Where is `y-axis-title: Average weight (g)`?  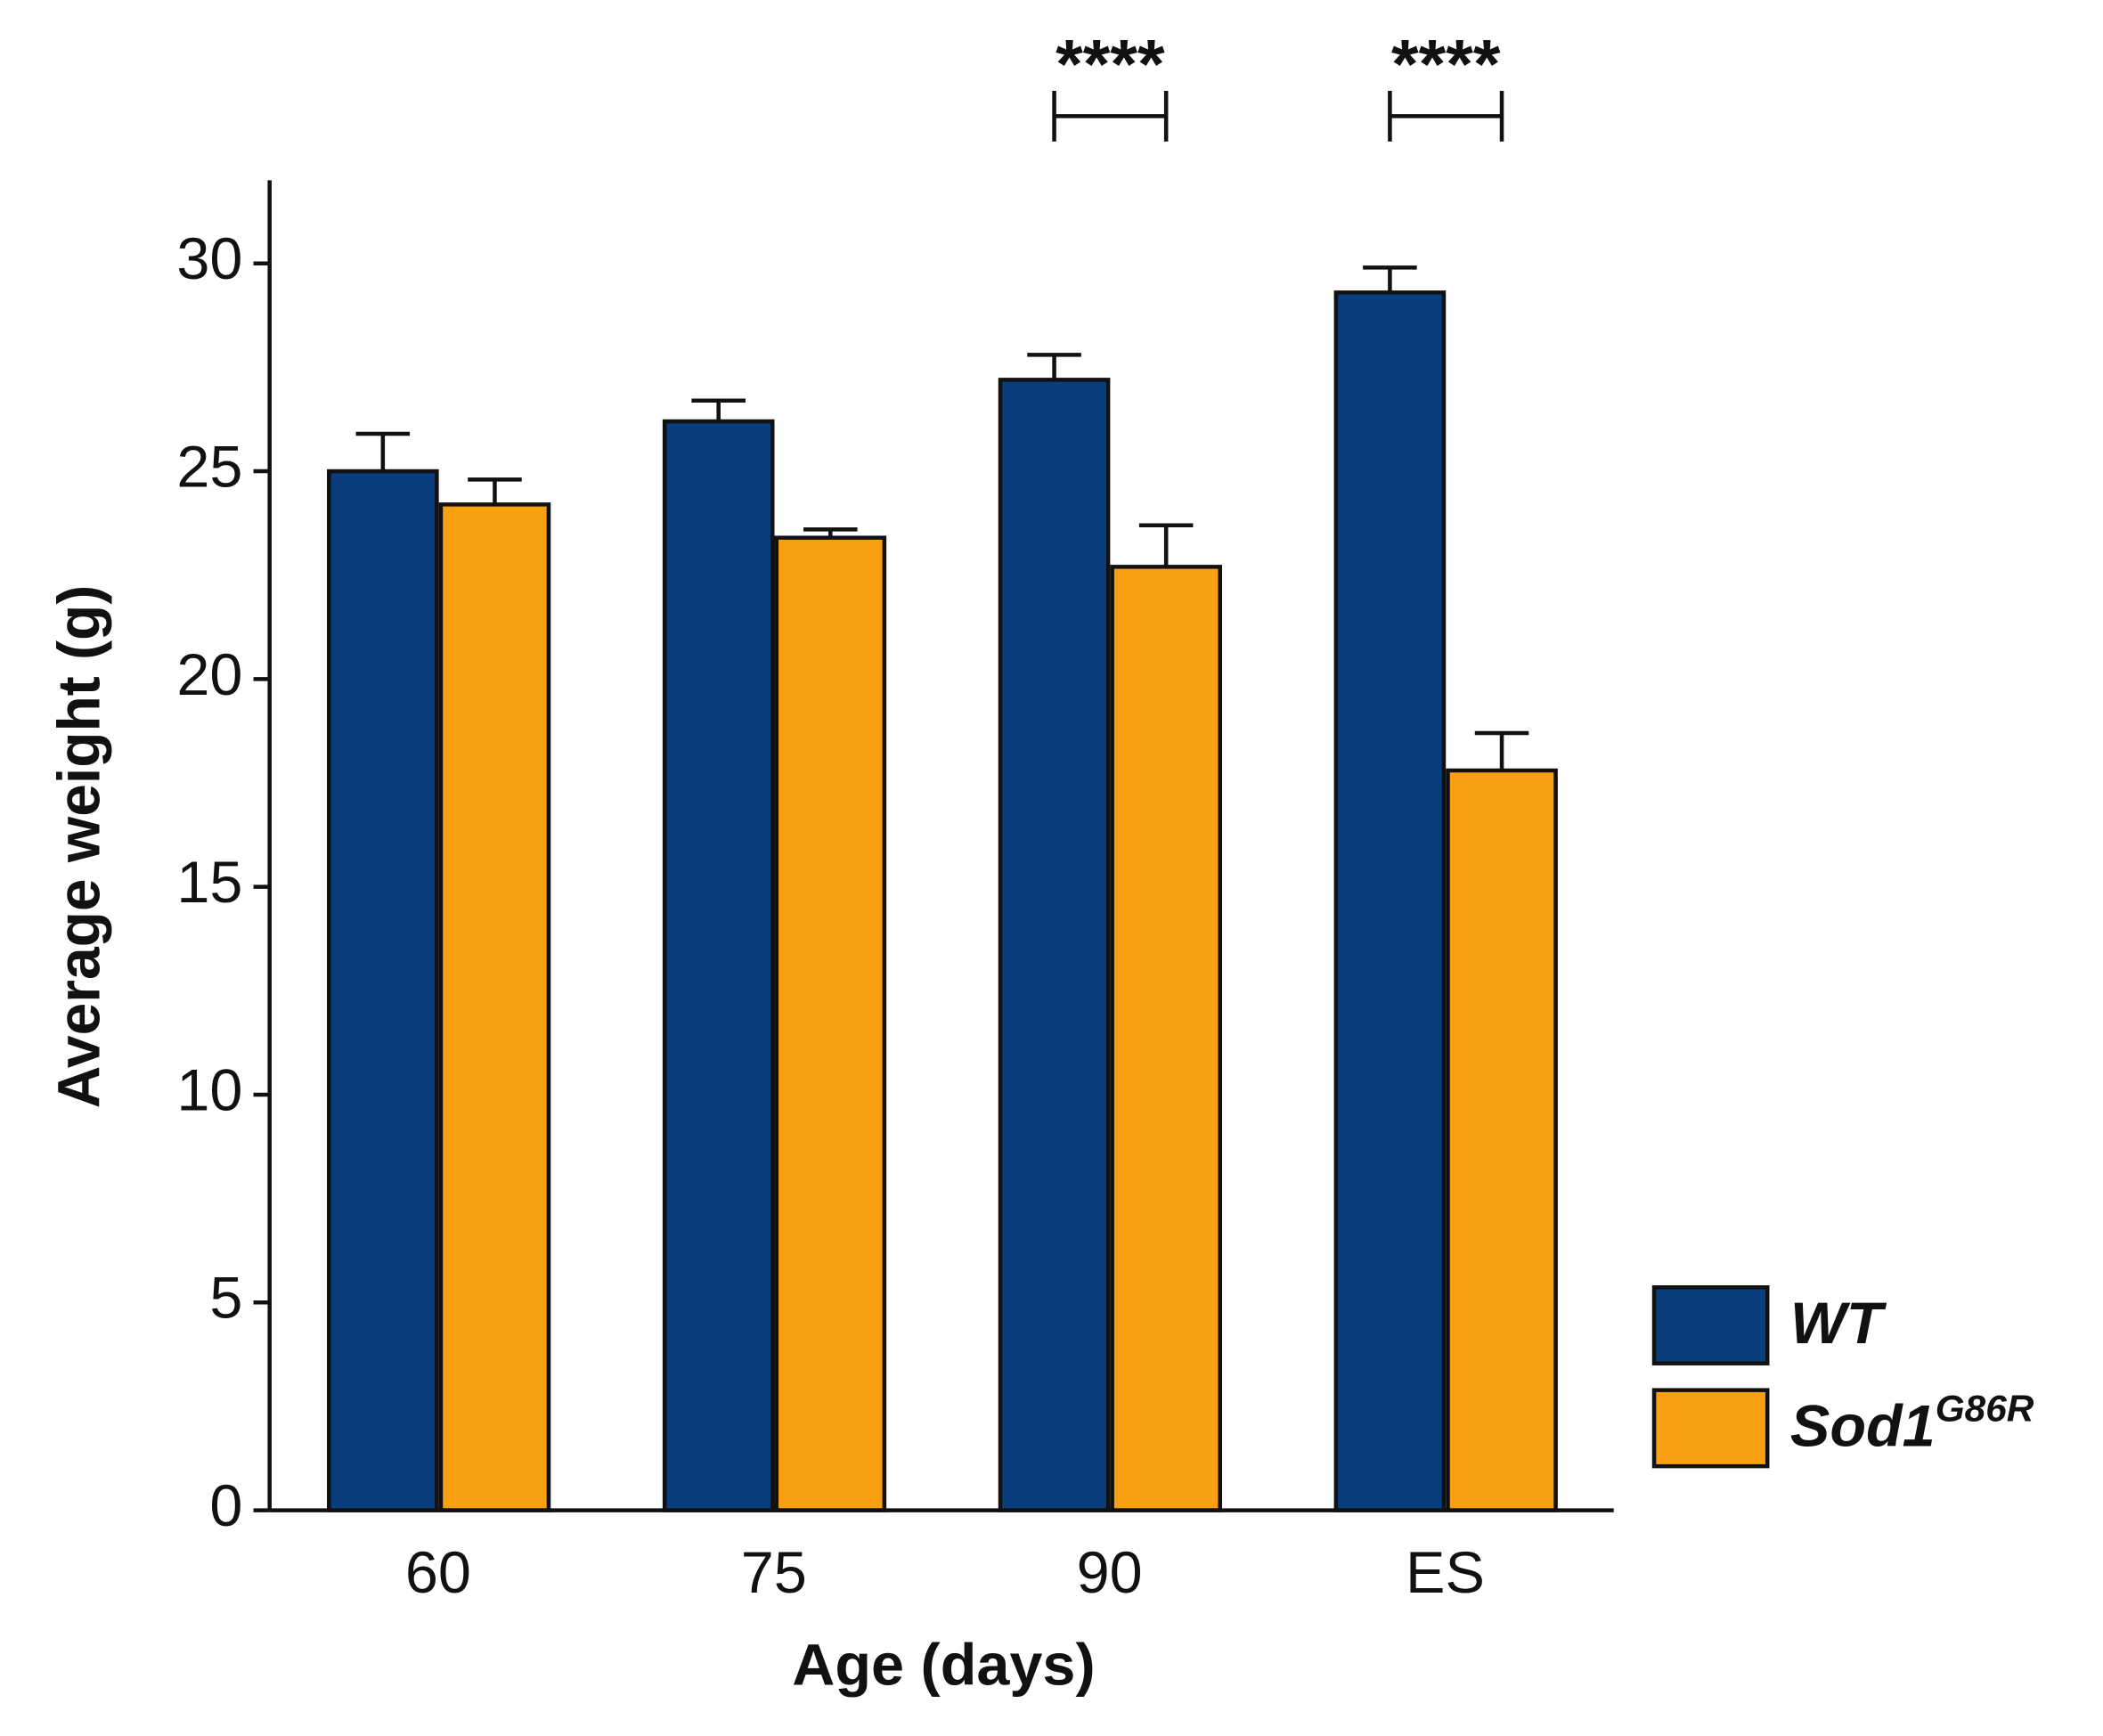 y-axis-title: Average weight (g) is located at coordinates (79, 847).